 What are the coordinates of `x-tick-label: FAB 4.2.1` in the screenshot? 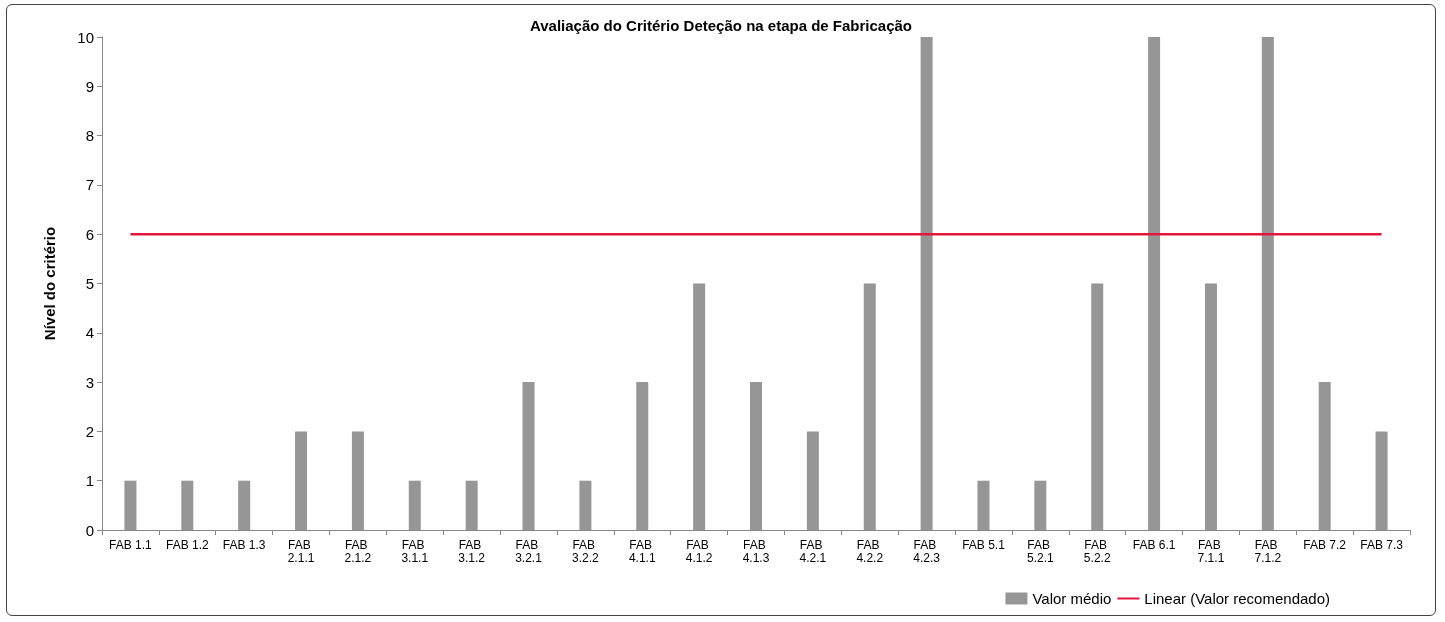 It's located at (813, 551).